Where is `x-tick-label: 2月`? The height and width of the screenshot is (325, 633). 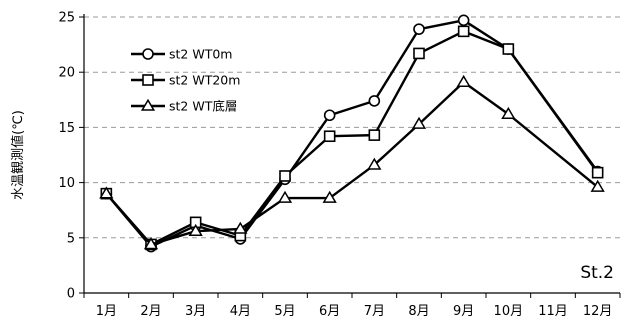 x-tick-label: 2月 is located at coordinates (150, 311).